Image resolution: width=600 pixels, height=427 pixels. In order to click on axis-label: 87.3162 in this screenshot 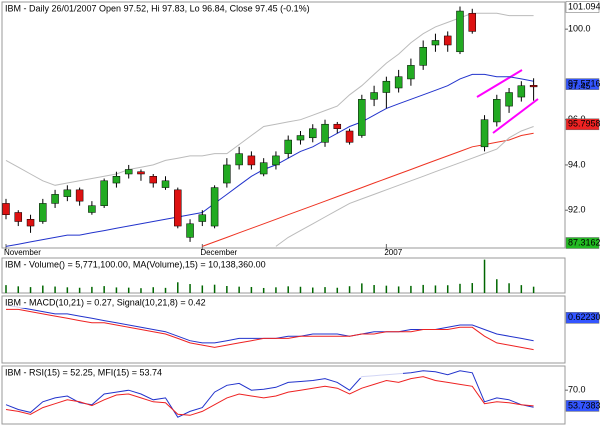, I will do `click(584, 242)`.